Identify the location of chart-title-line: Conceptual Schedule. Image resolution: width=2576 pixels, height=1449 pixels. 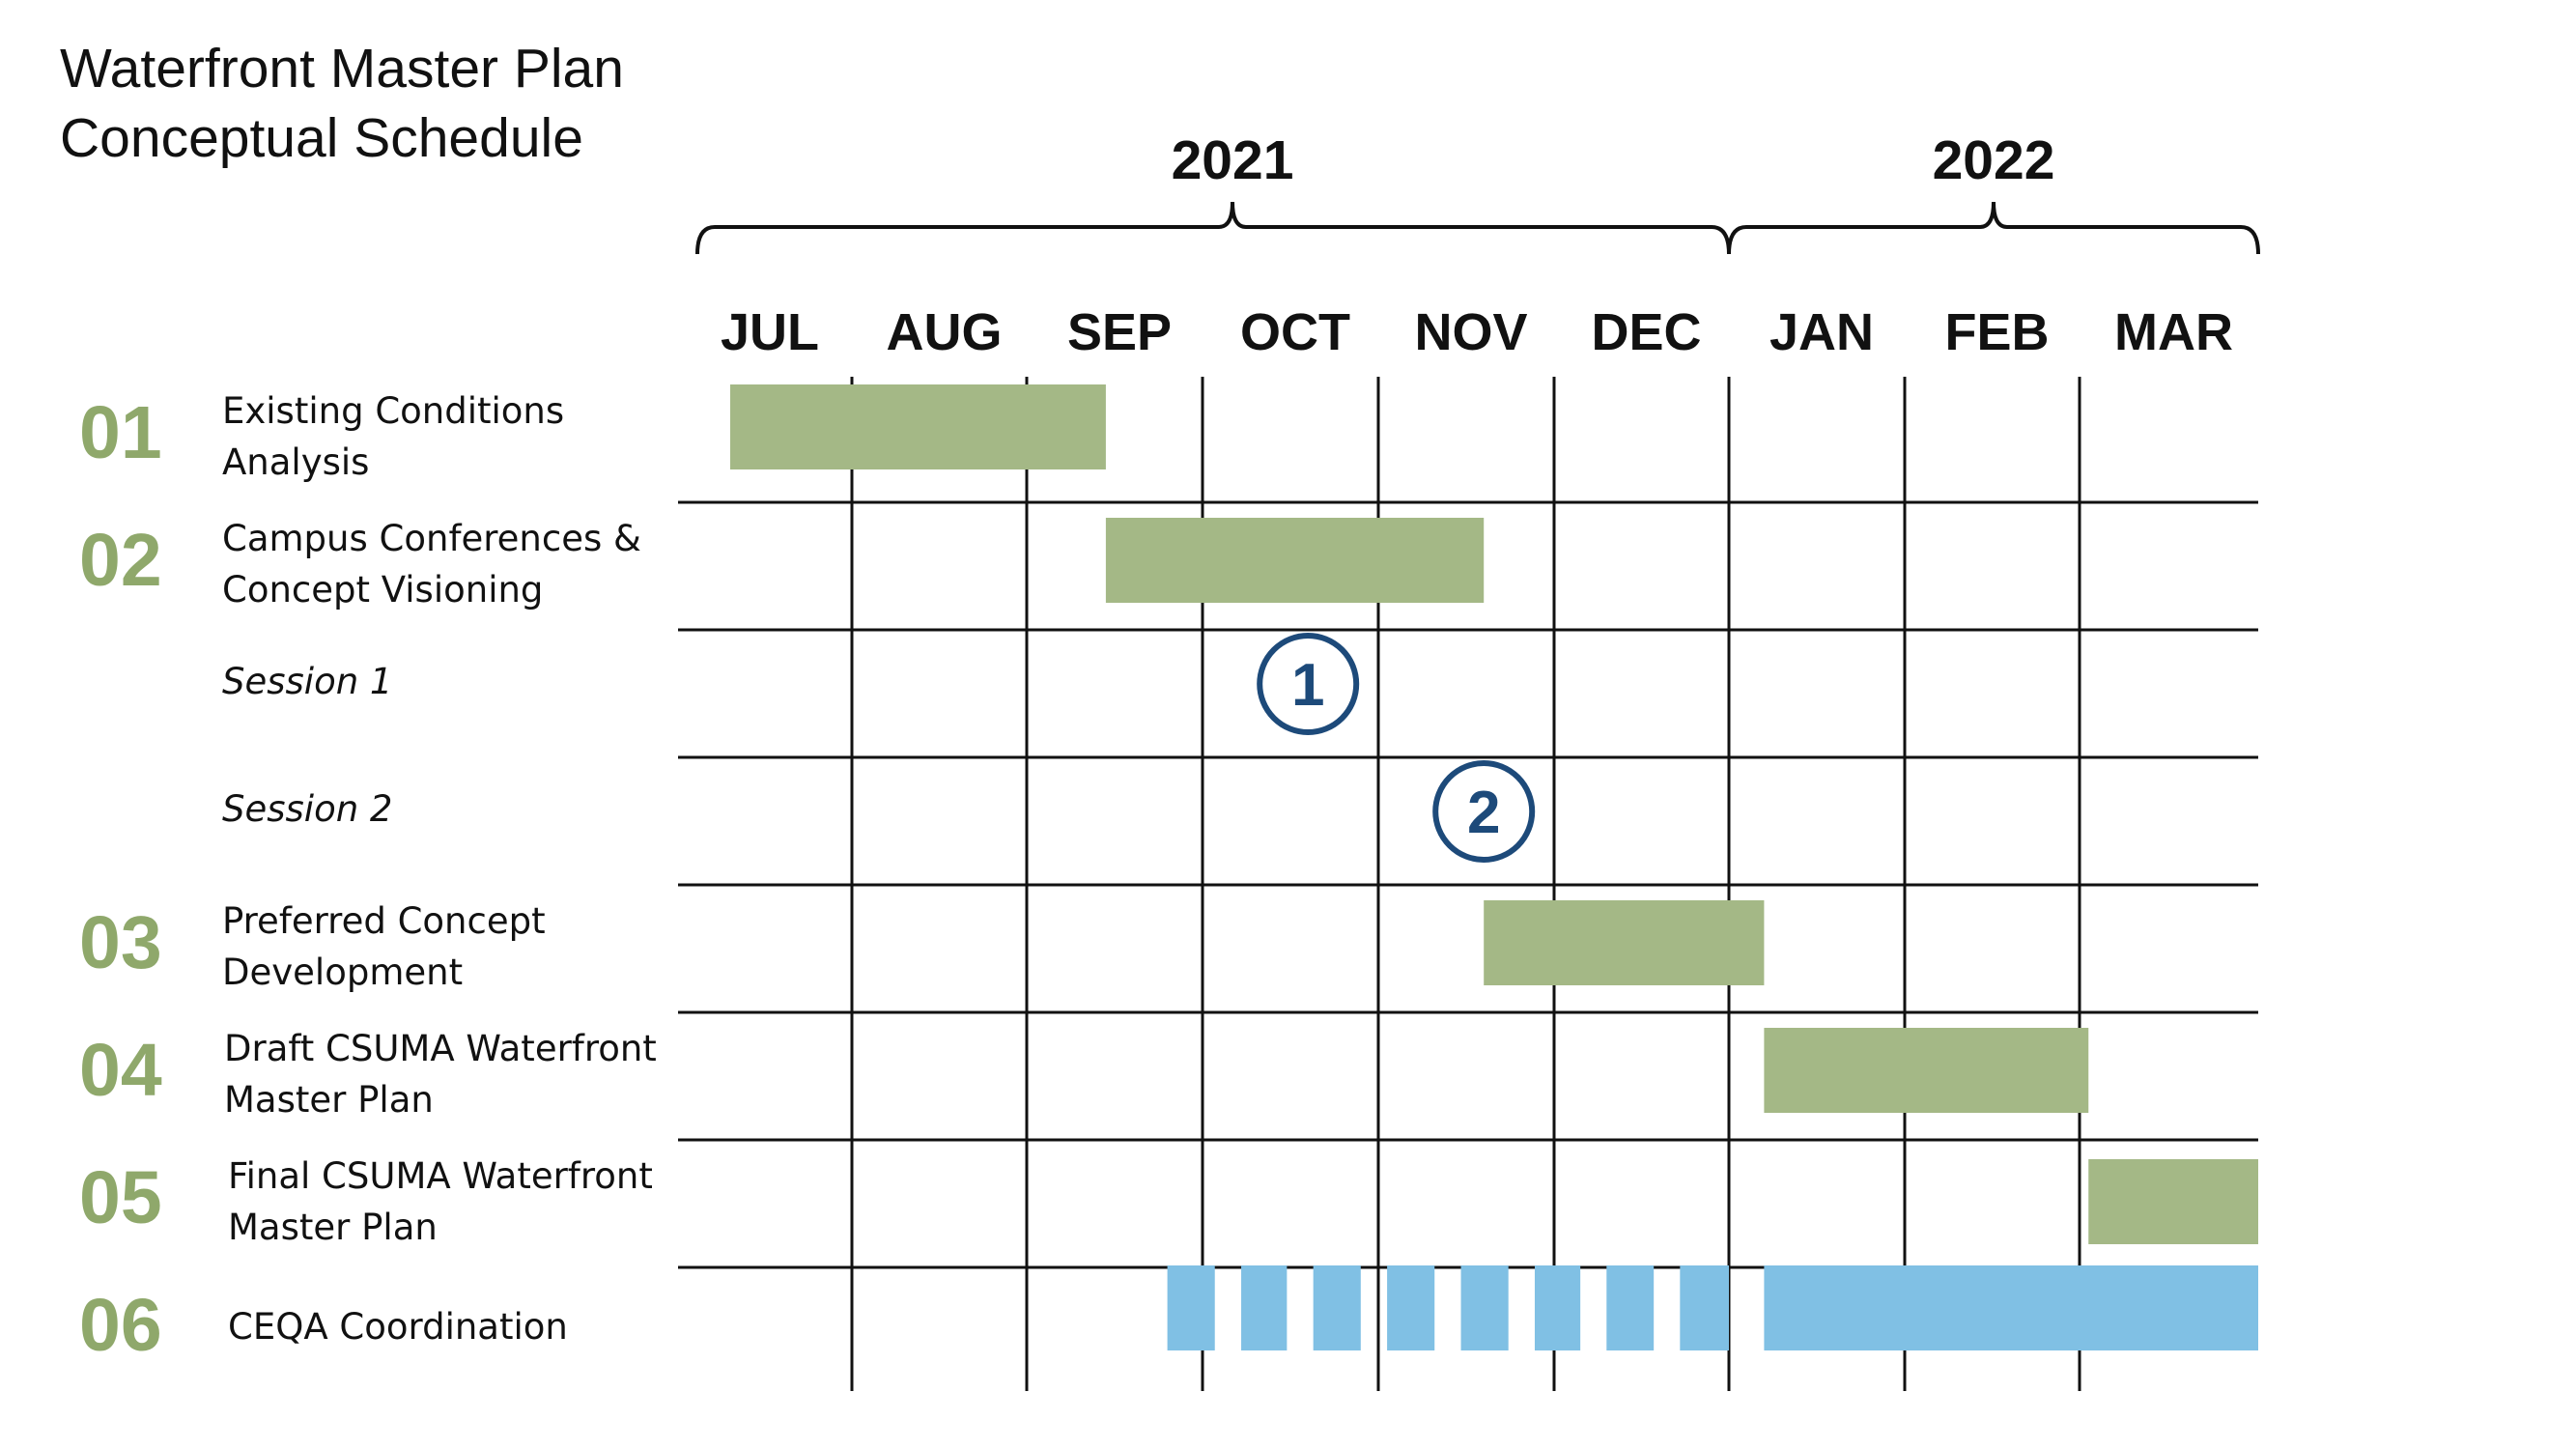
(321, 138).